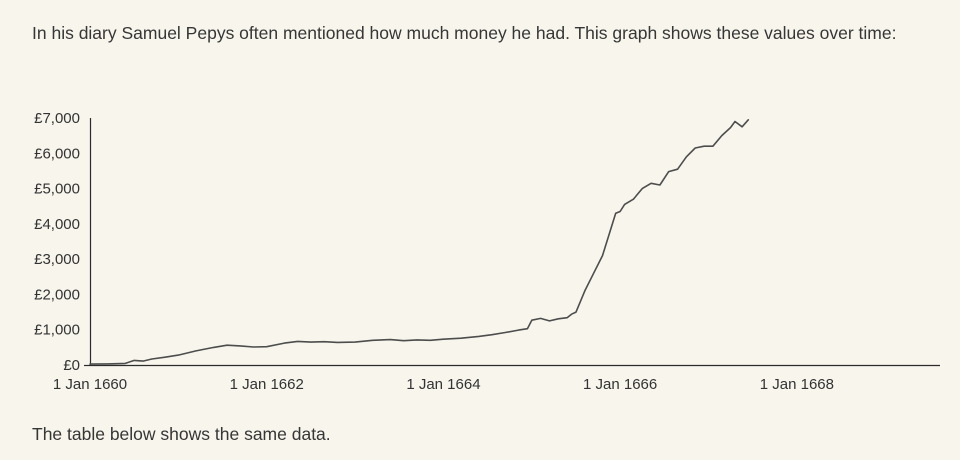 The height and width of the screenshot is (460, 960). I want to click on y-axis-label: £0, so click(71, 365).